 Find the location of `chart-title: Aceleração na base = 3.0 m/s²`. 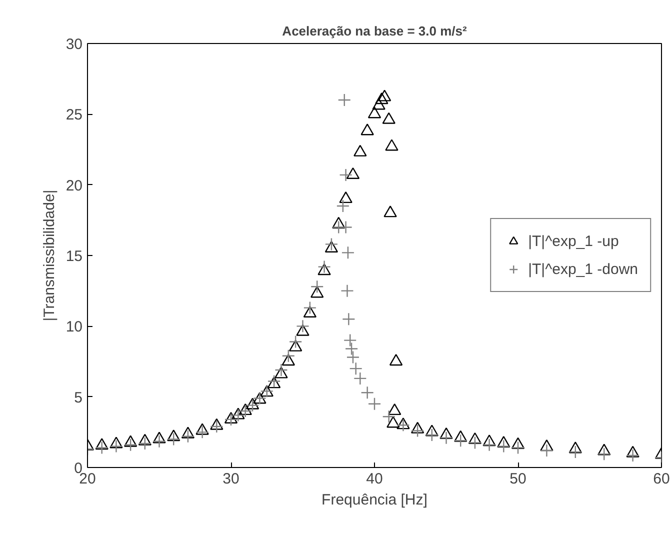

chart-title: Aceleração na base = 3.0 m/s² is located at coordinates (375, 31).